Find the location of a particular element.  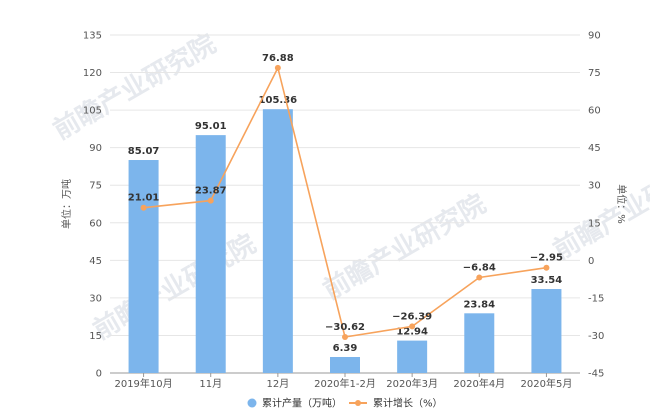

right-tick-label: 0 is located at coordinates (591, 261).